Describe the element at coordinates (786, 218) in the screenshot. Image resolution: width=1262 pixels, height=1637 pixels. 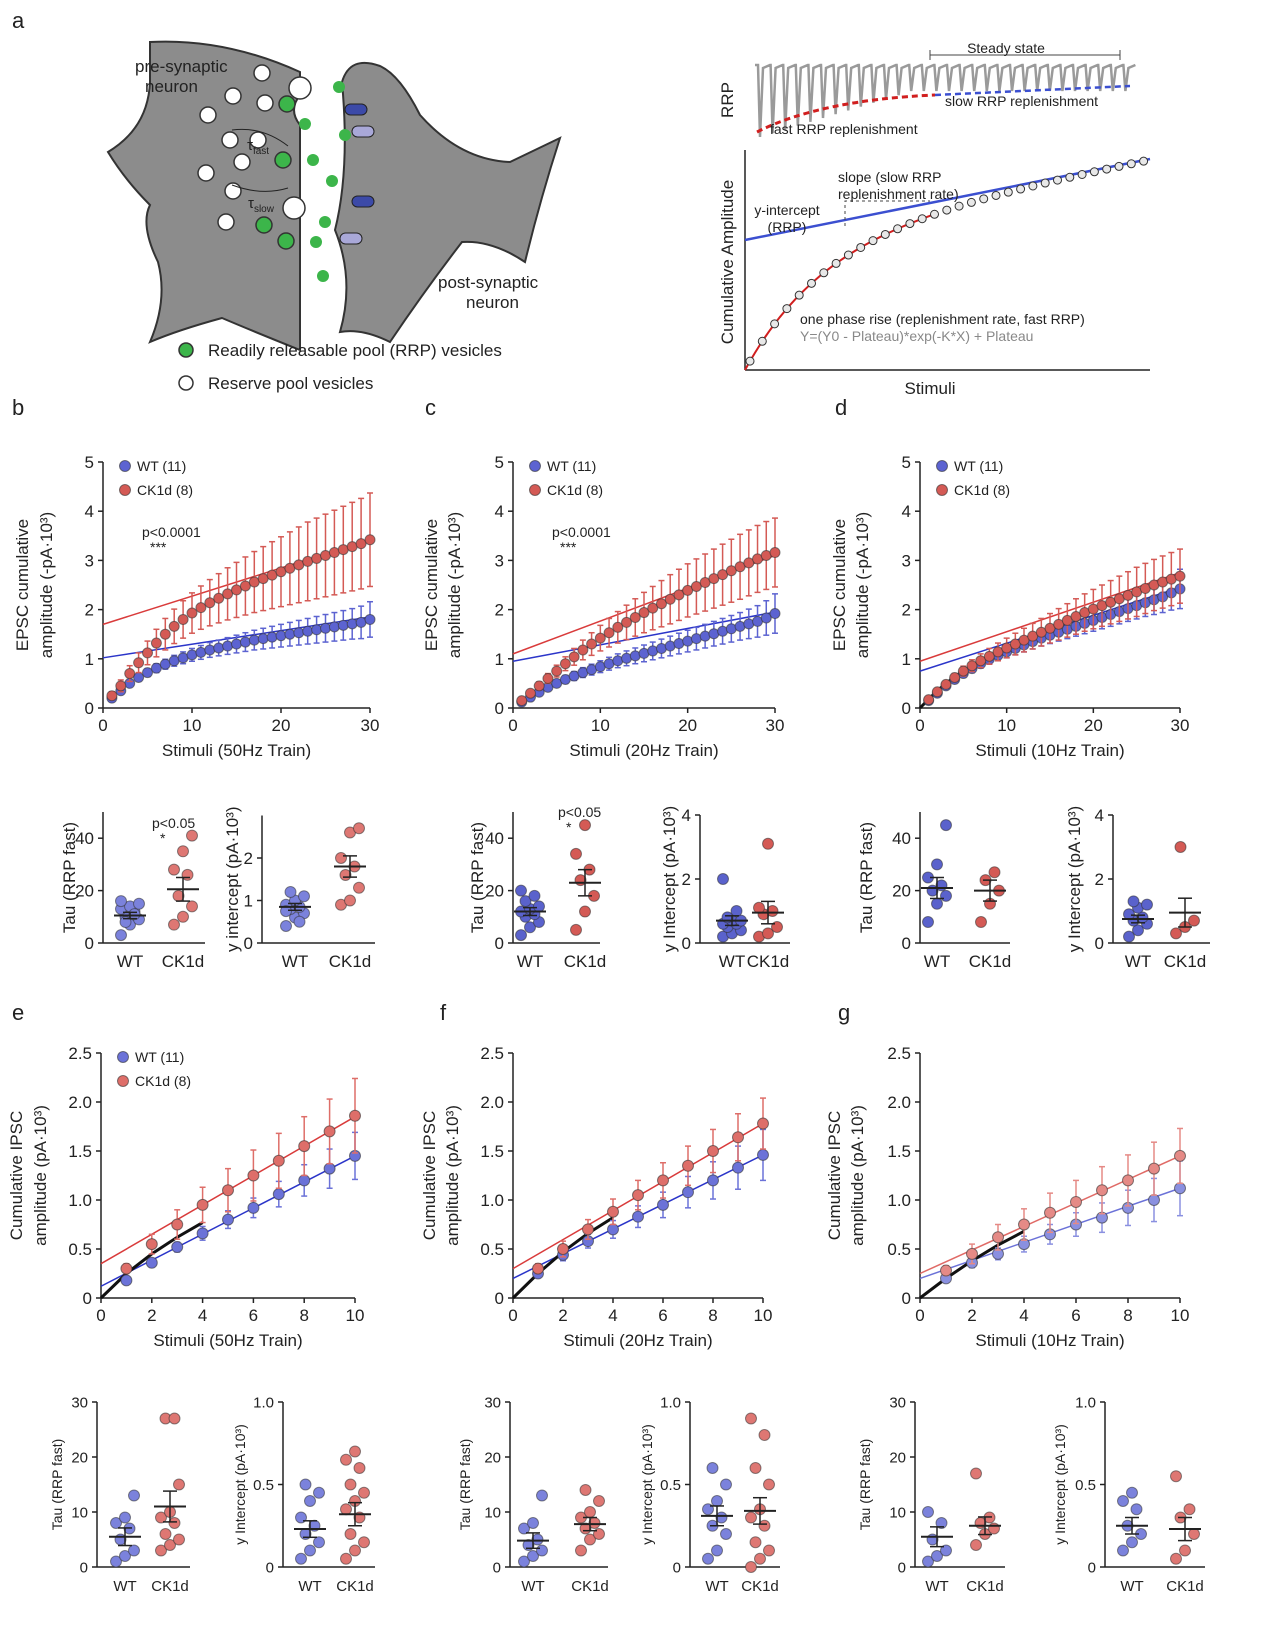
I see `intercept-label: y-intercept (RRP)` at that location.